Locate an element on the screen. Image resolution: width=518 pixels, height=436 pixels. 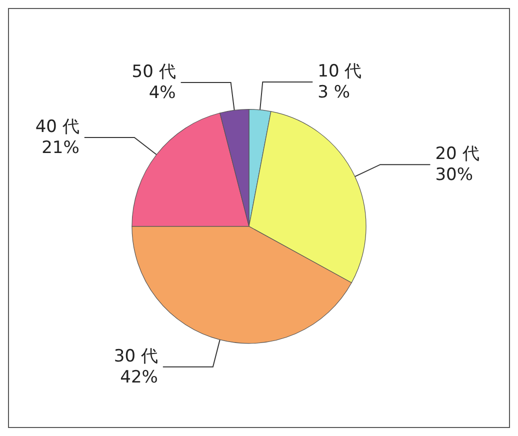
slice-label: 50 代 is located at coordinates (154, 72).